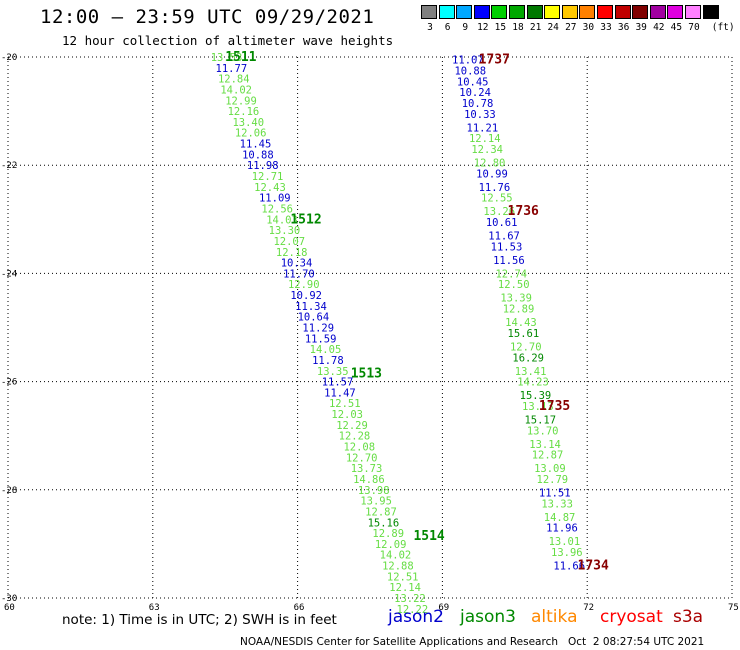  What do you see at coordinates (366, 373) in the screenshot?
I see `pass-number-label: 1513` at bounding box center [366, 373].